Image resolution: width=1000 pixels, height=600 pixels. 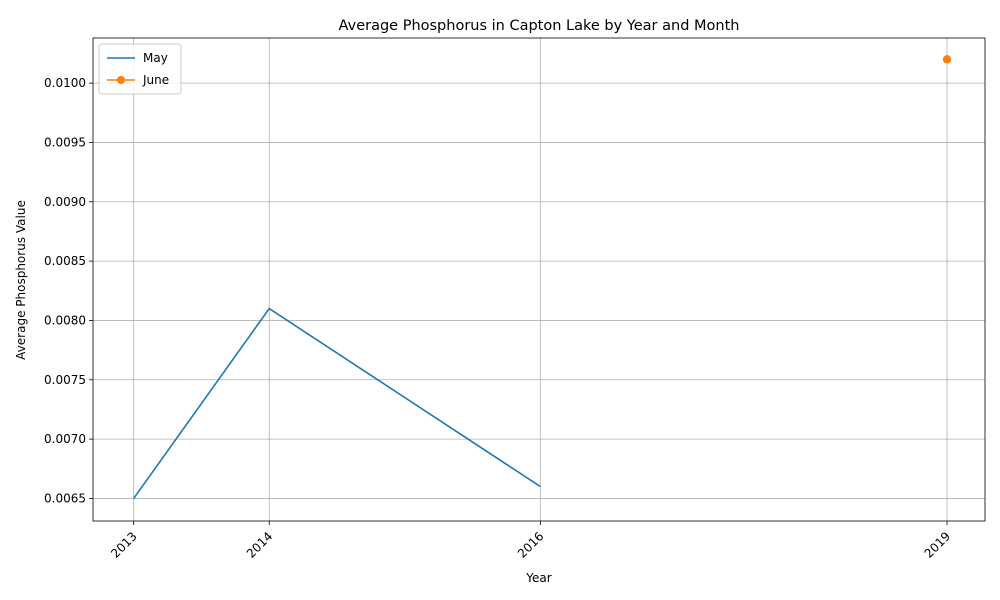 I want to click on legend-label-may: May, so click(x=155, y=58).